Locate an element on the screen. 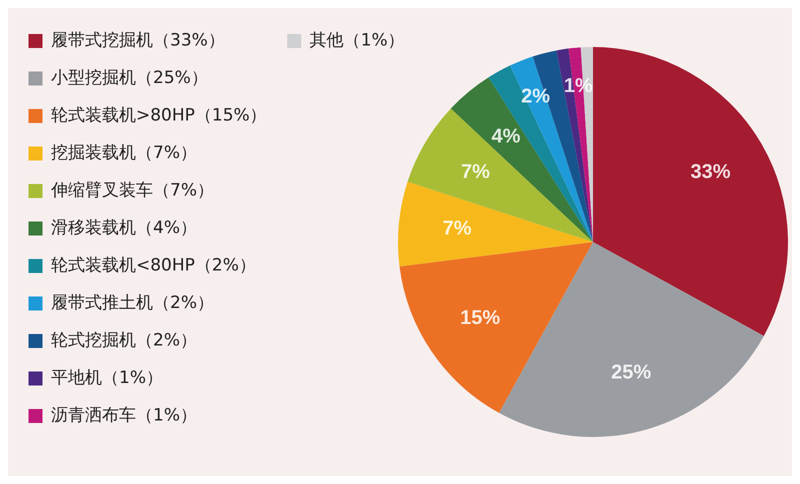 This screenshot has height=484, width=800. data-label: 2% is located at coordinates (535, 96).